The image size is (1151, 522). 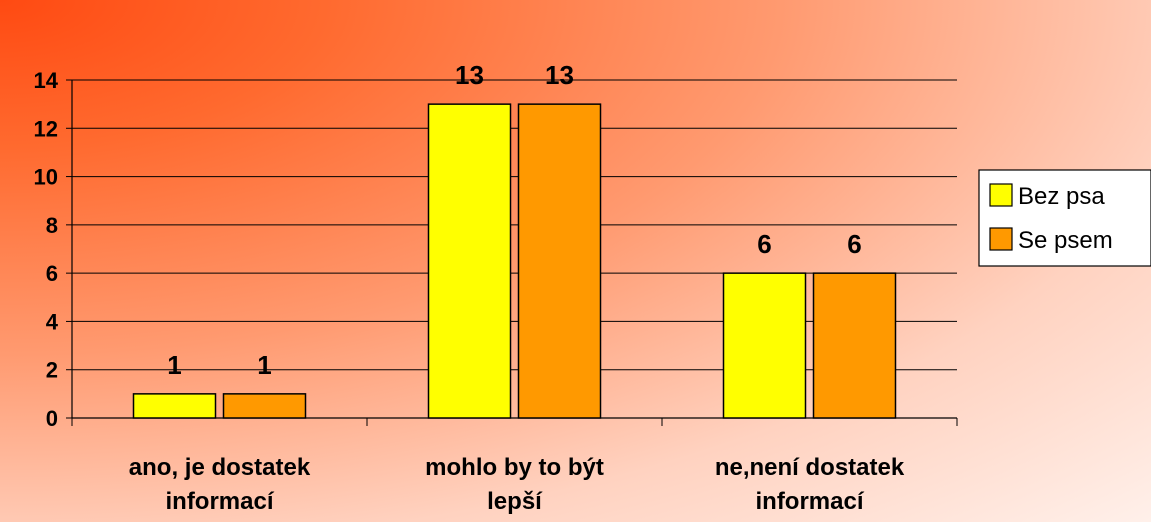 What do you see at coordinates (52, 225) in the screenshot?
I see `y-tick-label: 8` at bounding box center [52, 225].